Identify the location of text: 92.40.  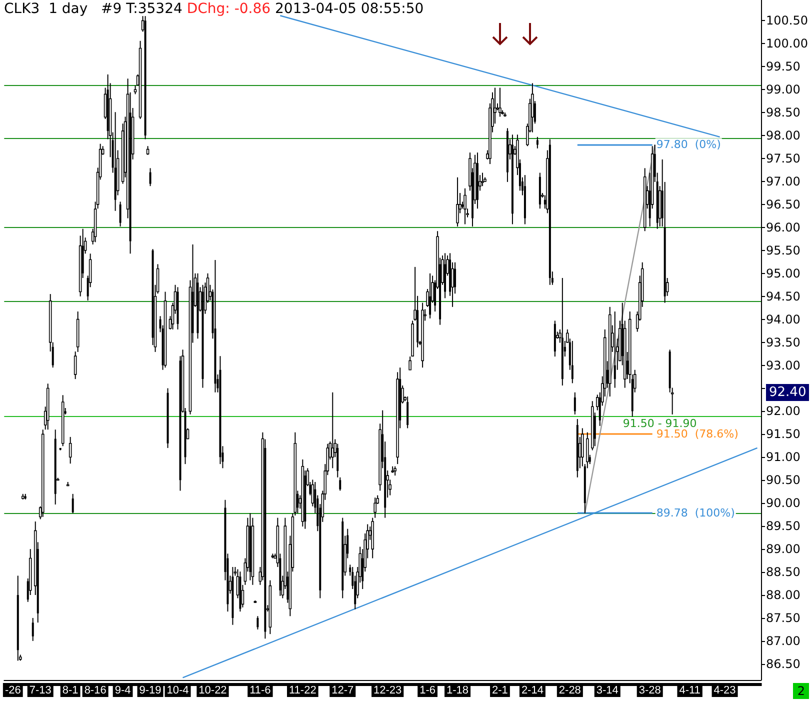
(788, 393).